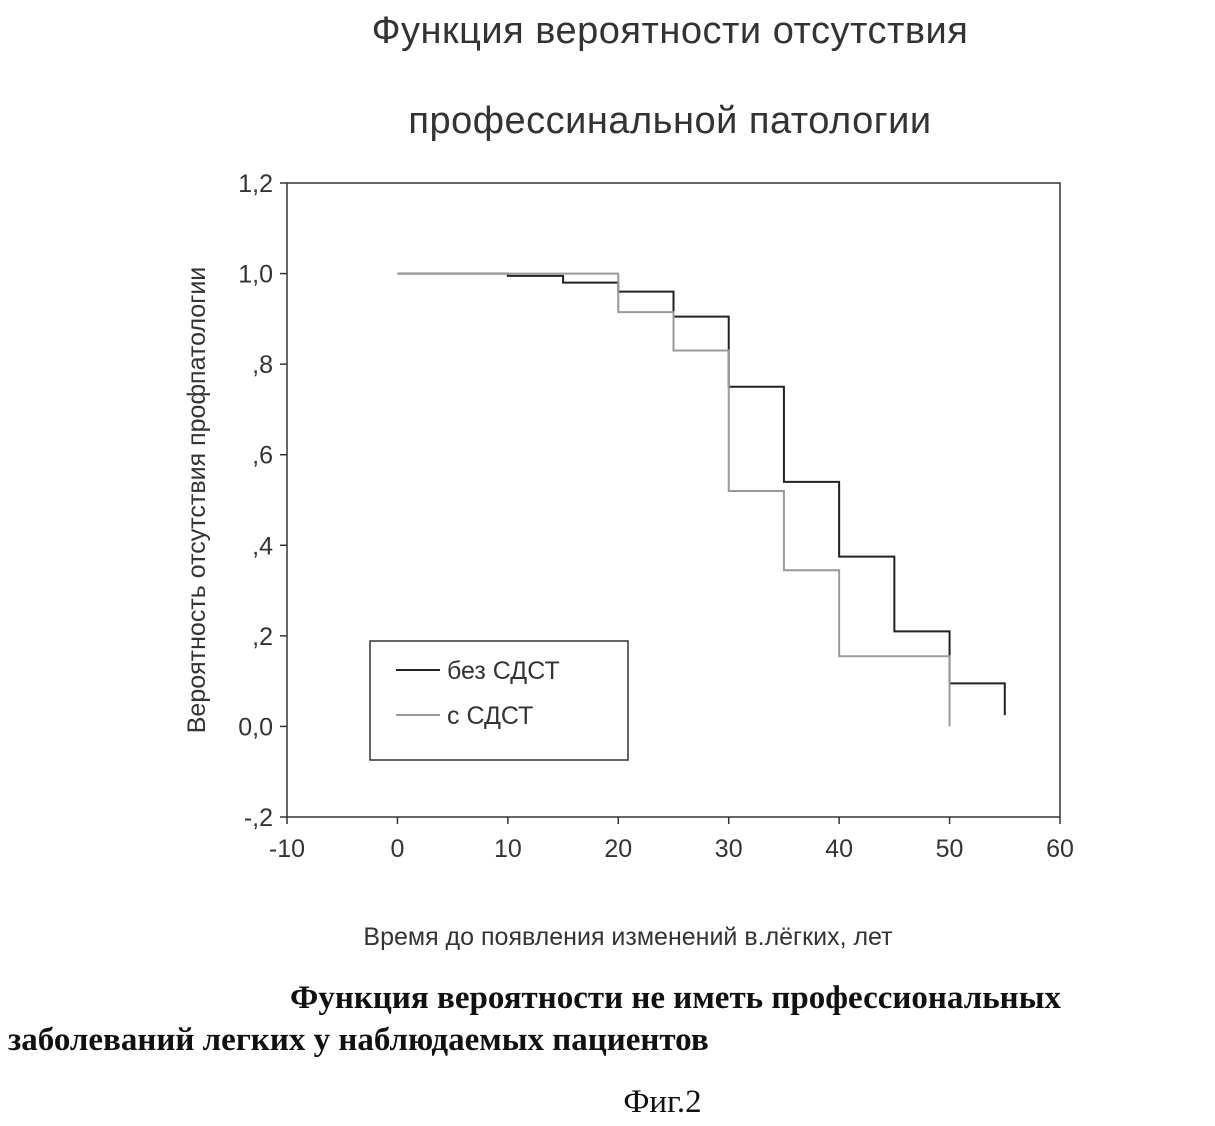 The image size is (1215, 1126). What do you see at coordinates (839, 849) in the screenshot?
I see `x-tick-label: 40` at bounding box center [839, 849].